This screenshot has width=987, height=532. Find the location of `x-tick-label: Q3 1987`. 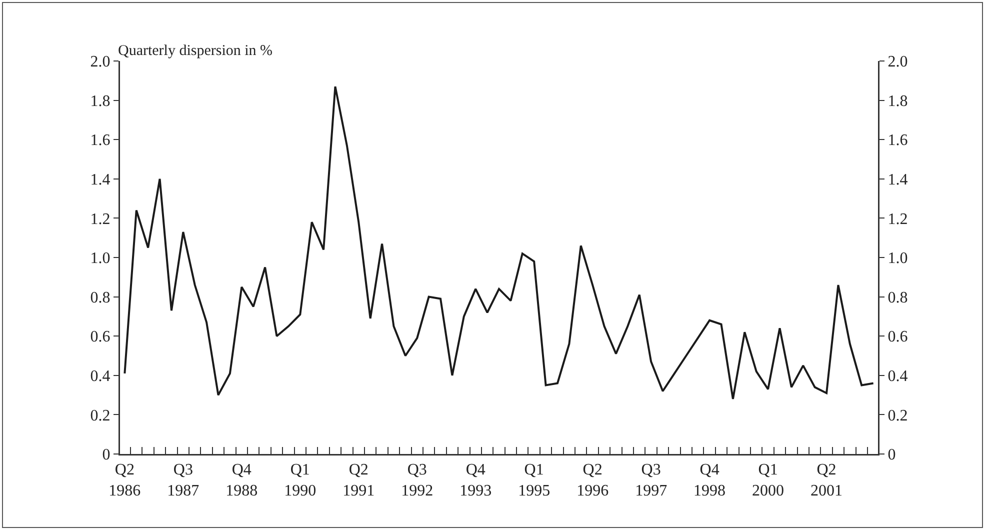

x-tick-label: Q3 1987 is located at coordinates (183, 481).